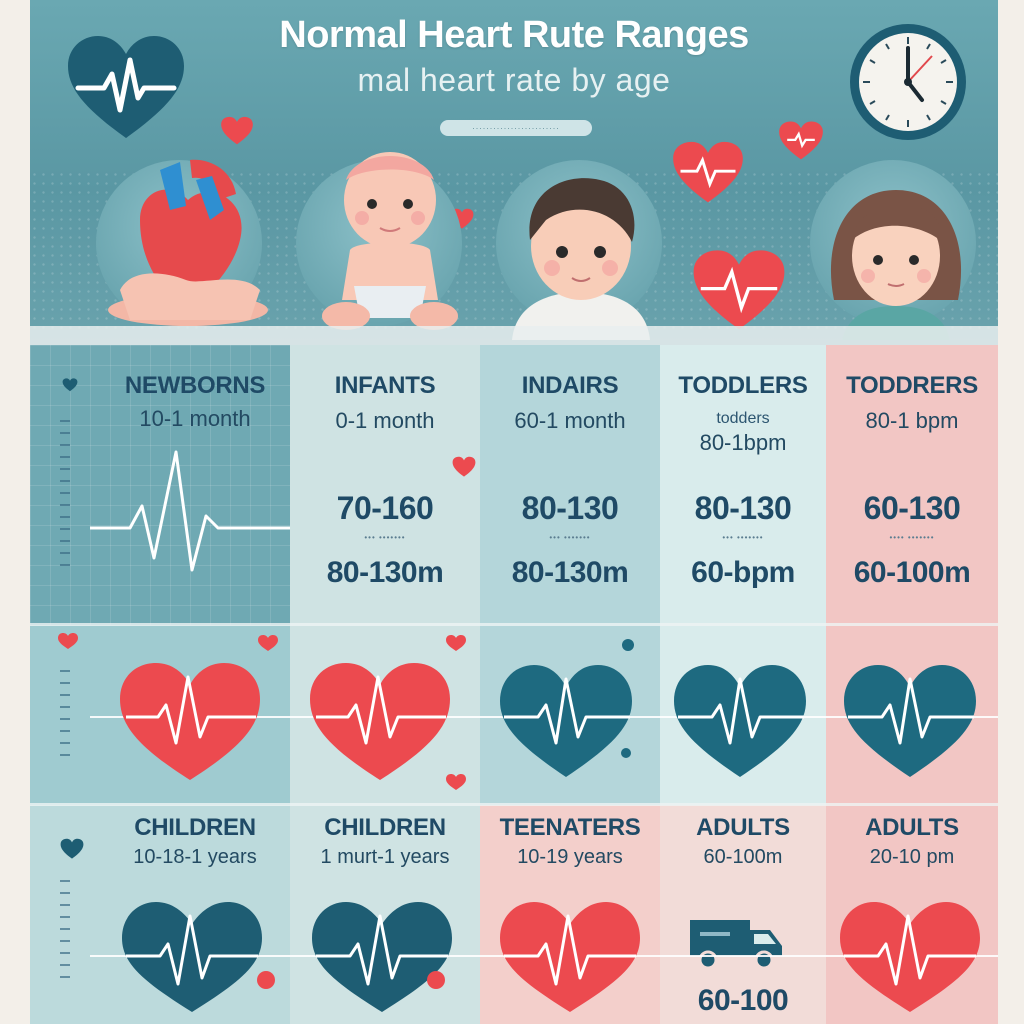  I want to click on infants-caption: ••• •••••••, so click(385, 537).